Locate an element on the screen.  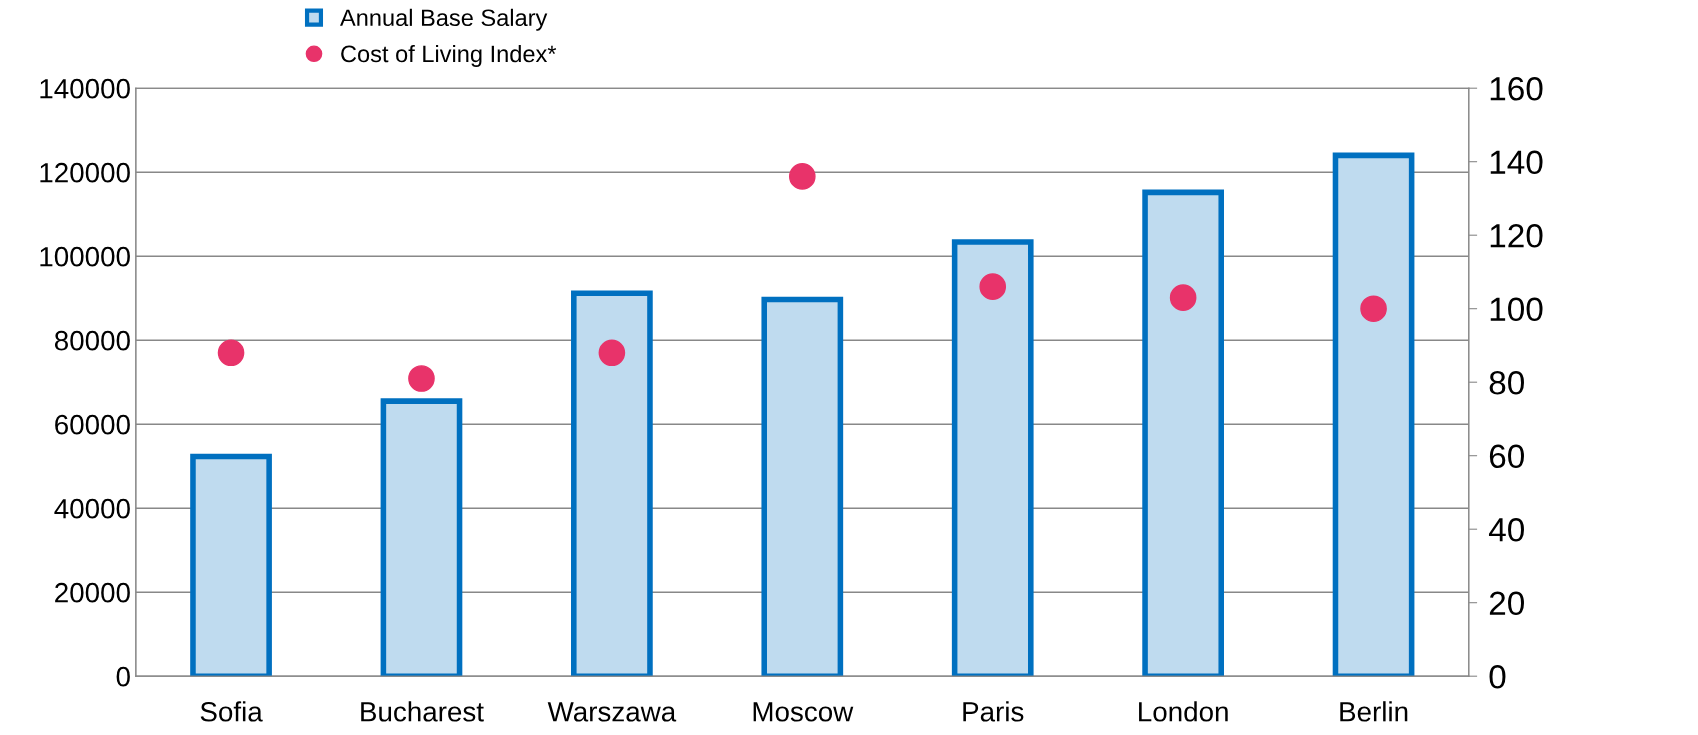
x-tick-label: Paris is located at coordinates (993, 711).